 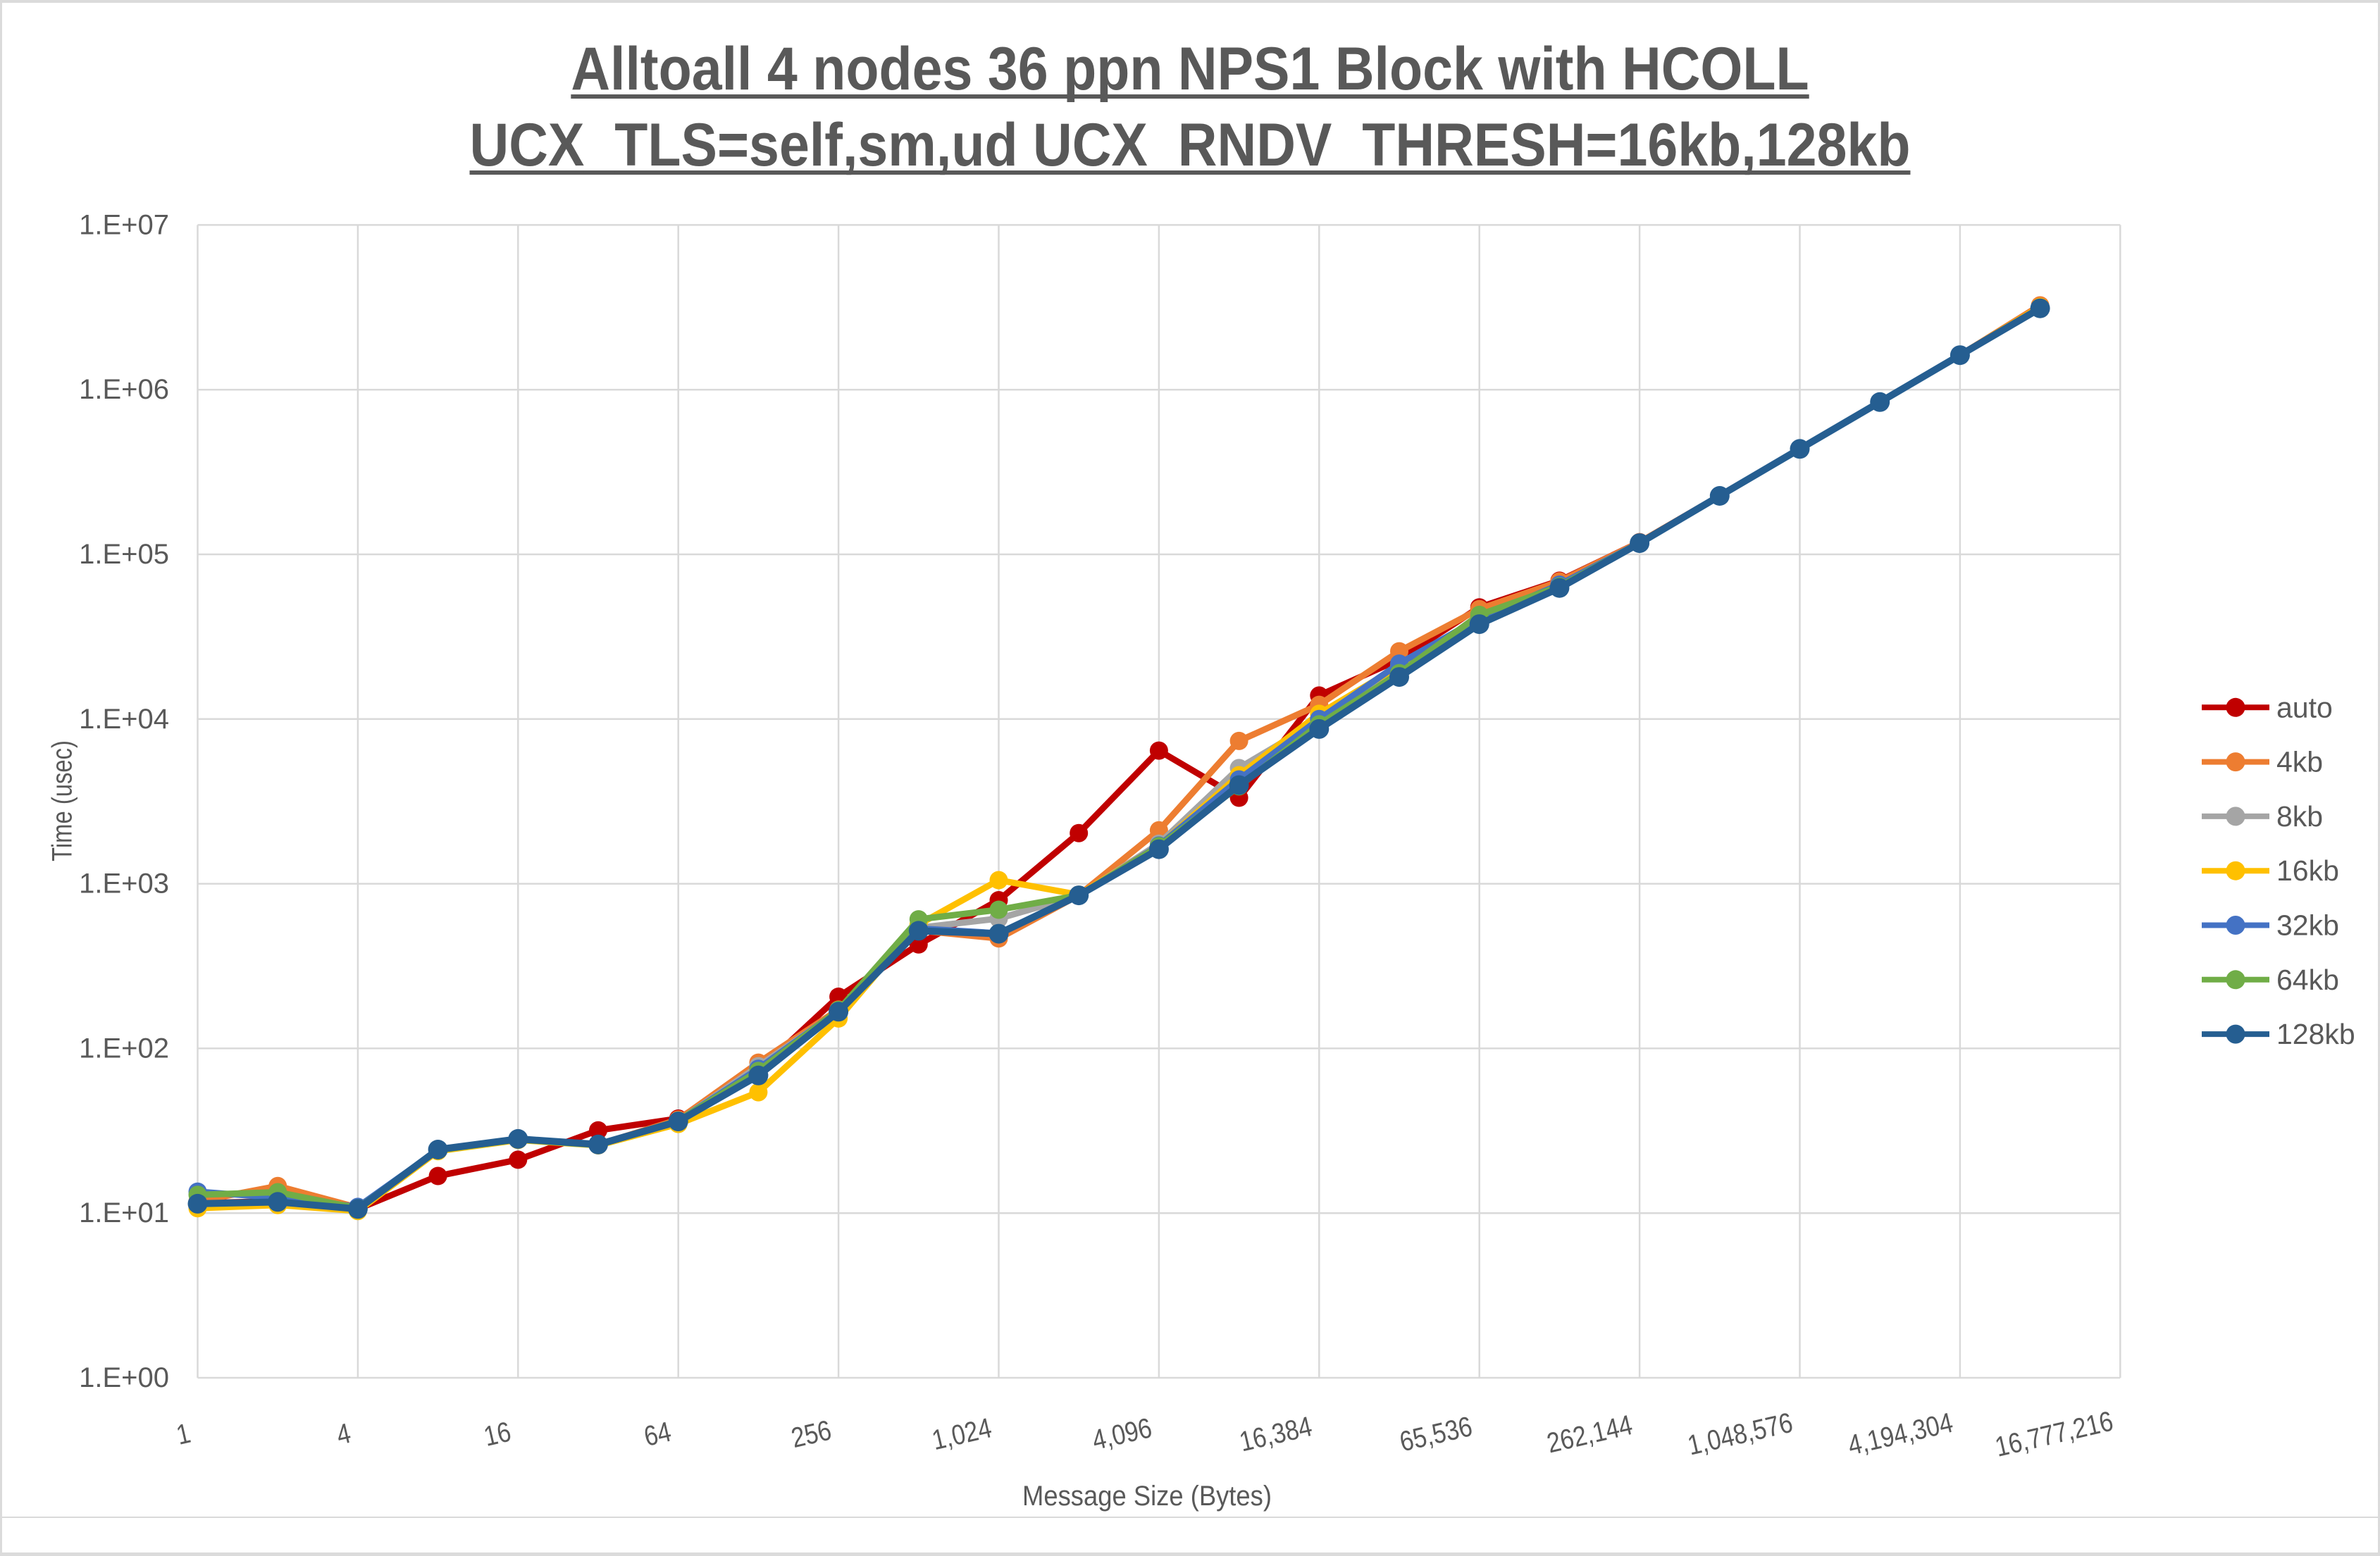 What do you see at coordinates (124, 1212) in the screenshot?
I see `svg-text: 1.E+01` at bounding box center [124, 1212].